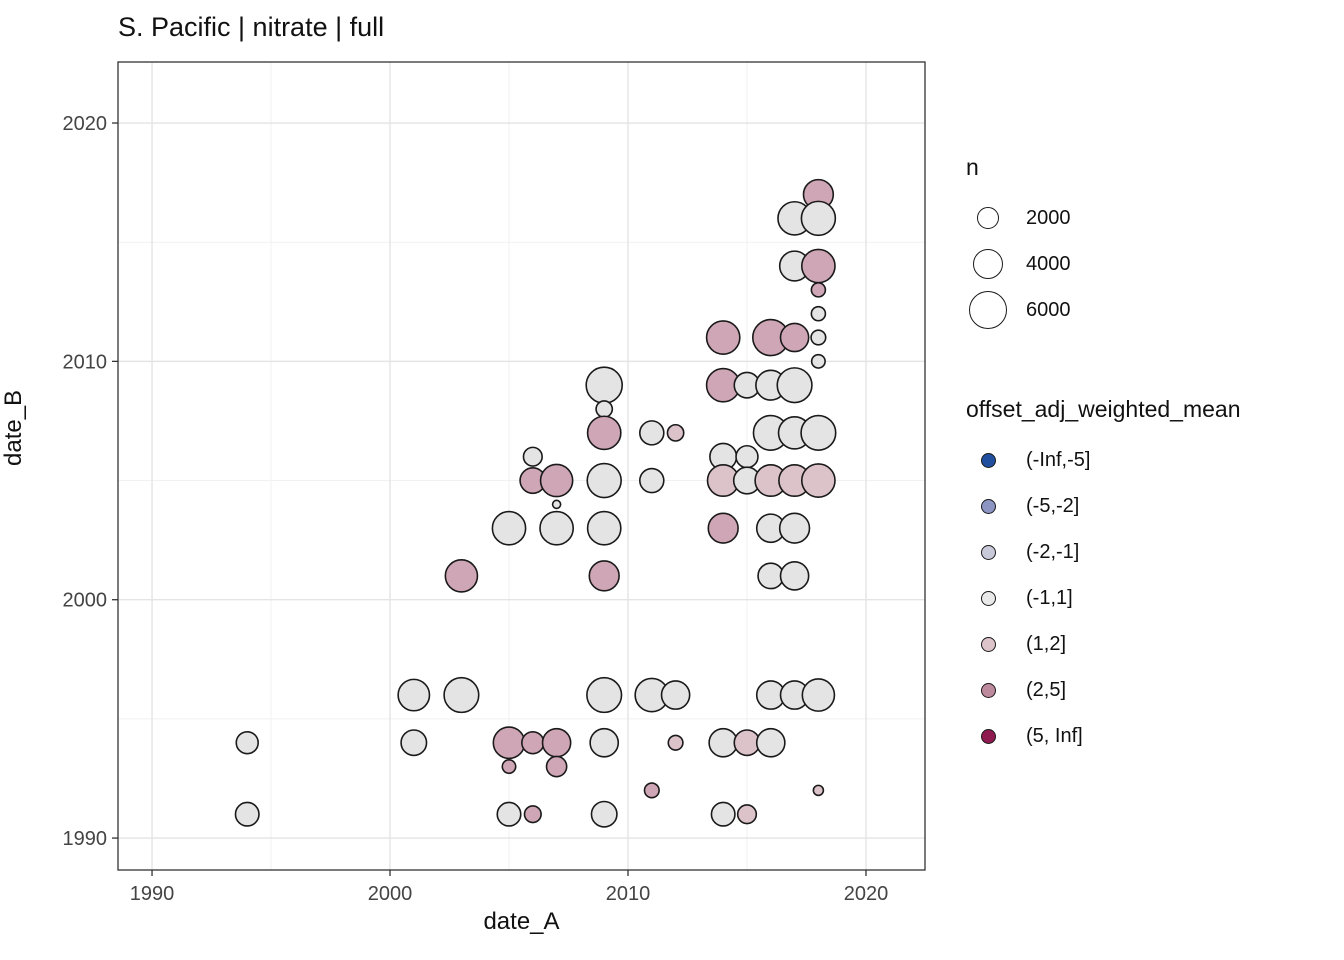 This screenshot has width=1344, height=960. Describe the element at coordinates (1103, 736) in the screenshot. I see `color-legend-item: (5, Inf]` at that location.